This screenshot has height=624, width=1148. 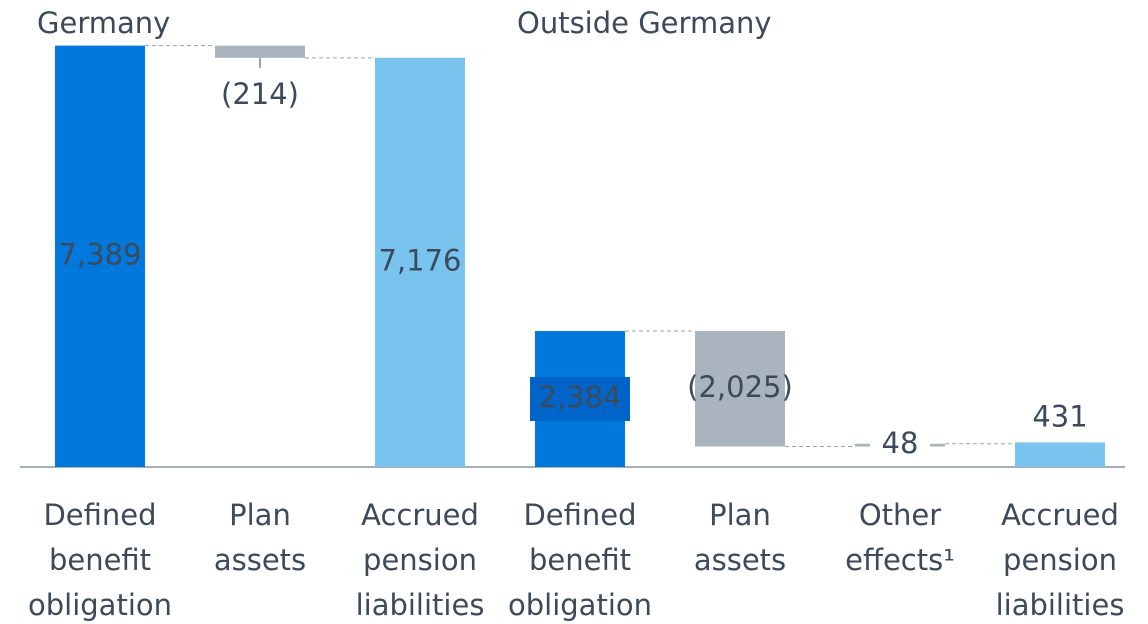 I want to click on value-label: (214), so click(x=260, y=94).